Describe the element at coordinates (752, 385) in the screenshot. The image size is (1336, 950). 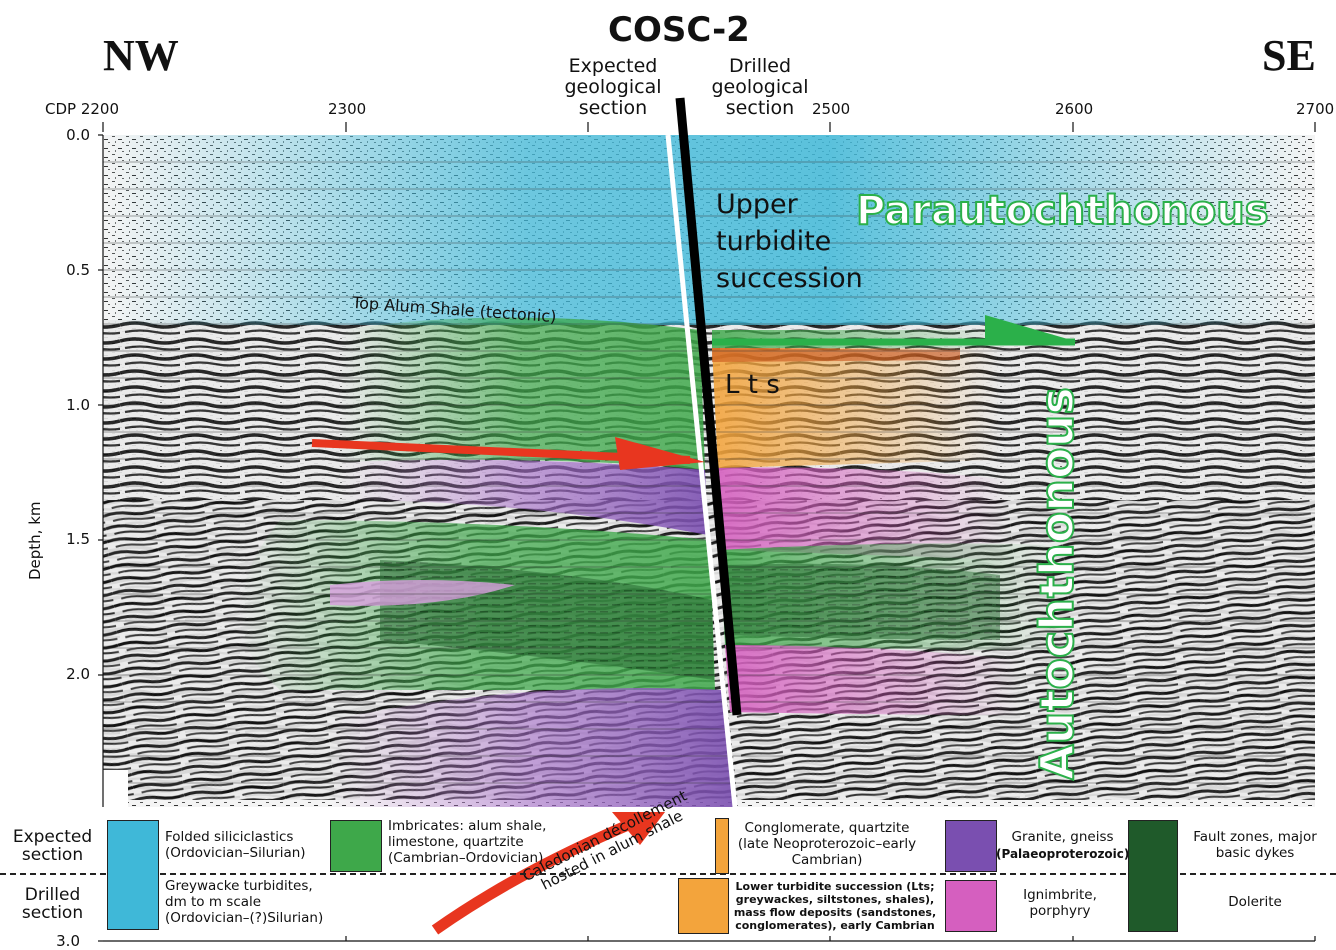
I see `lts-label: L t s` at that location.